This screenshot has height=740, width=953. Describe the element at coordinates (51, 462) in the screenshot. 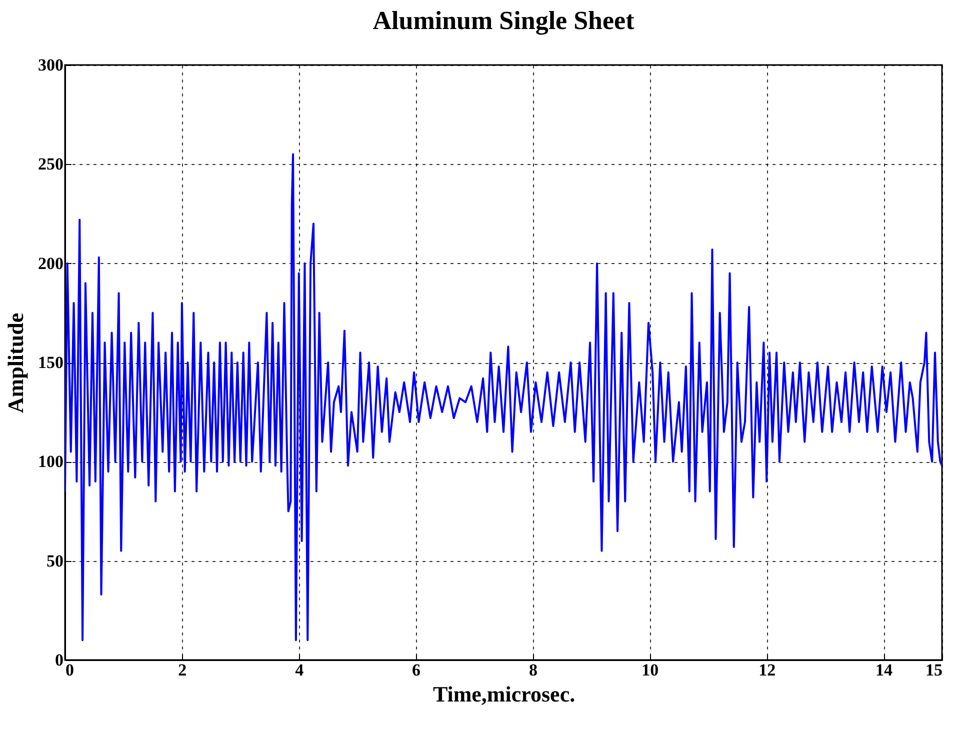

I see `y-tick-label: 100` at that location.